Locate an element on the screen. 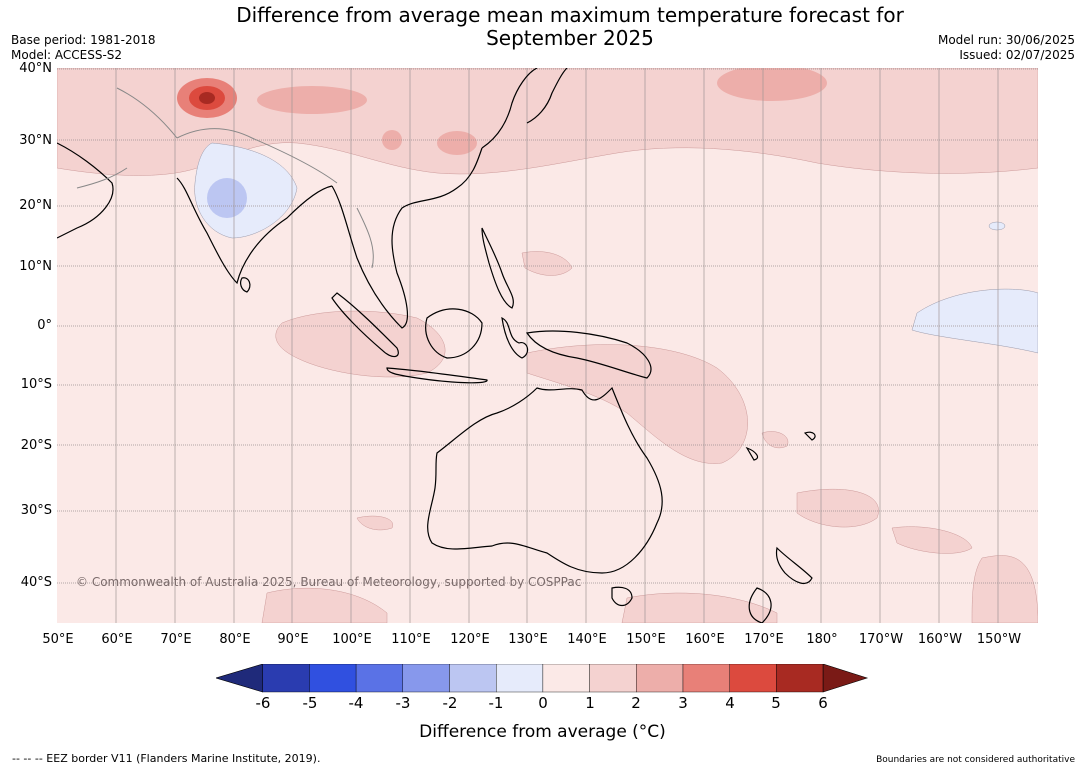 The height and width of the screenshot is (770, 1085). lon-label-140e: 140°E is located at coordinates (587, 639).